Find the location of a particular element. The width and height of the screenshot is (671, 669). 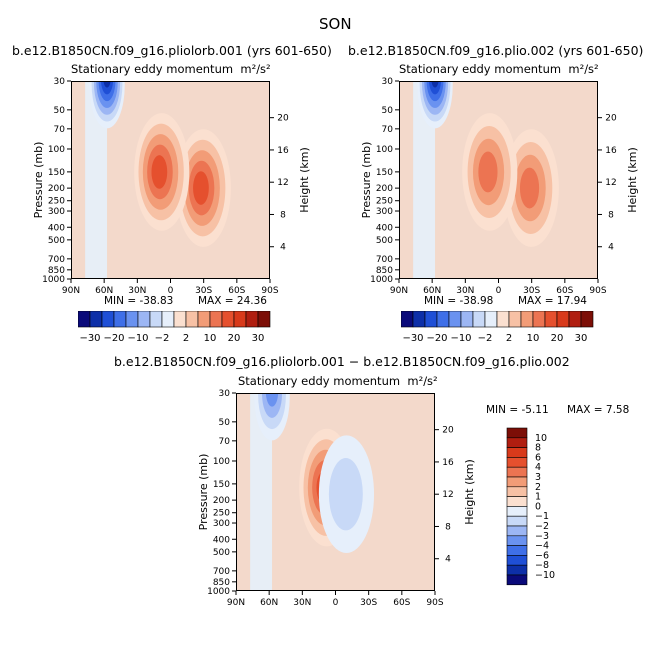

panel2-subtitle: Stationary eddy momentum m²/s² is located at coordinates (499, 69).